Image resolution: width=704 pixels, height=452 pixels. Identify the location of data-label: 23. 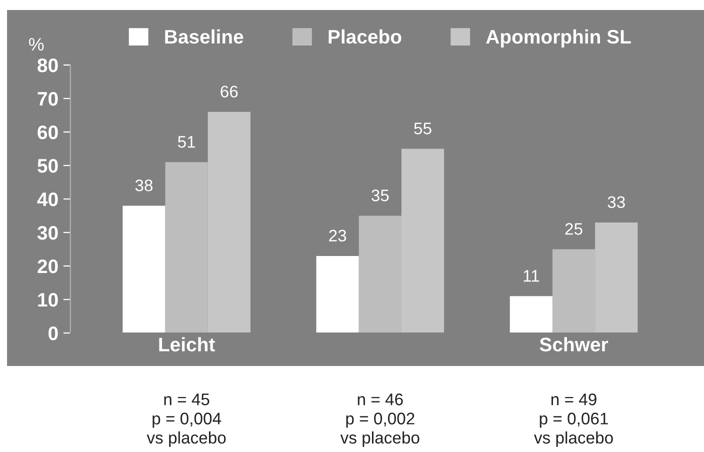
(337, 236).